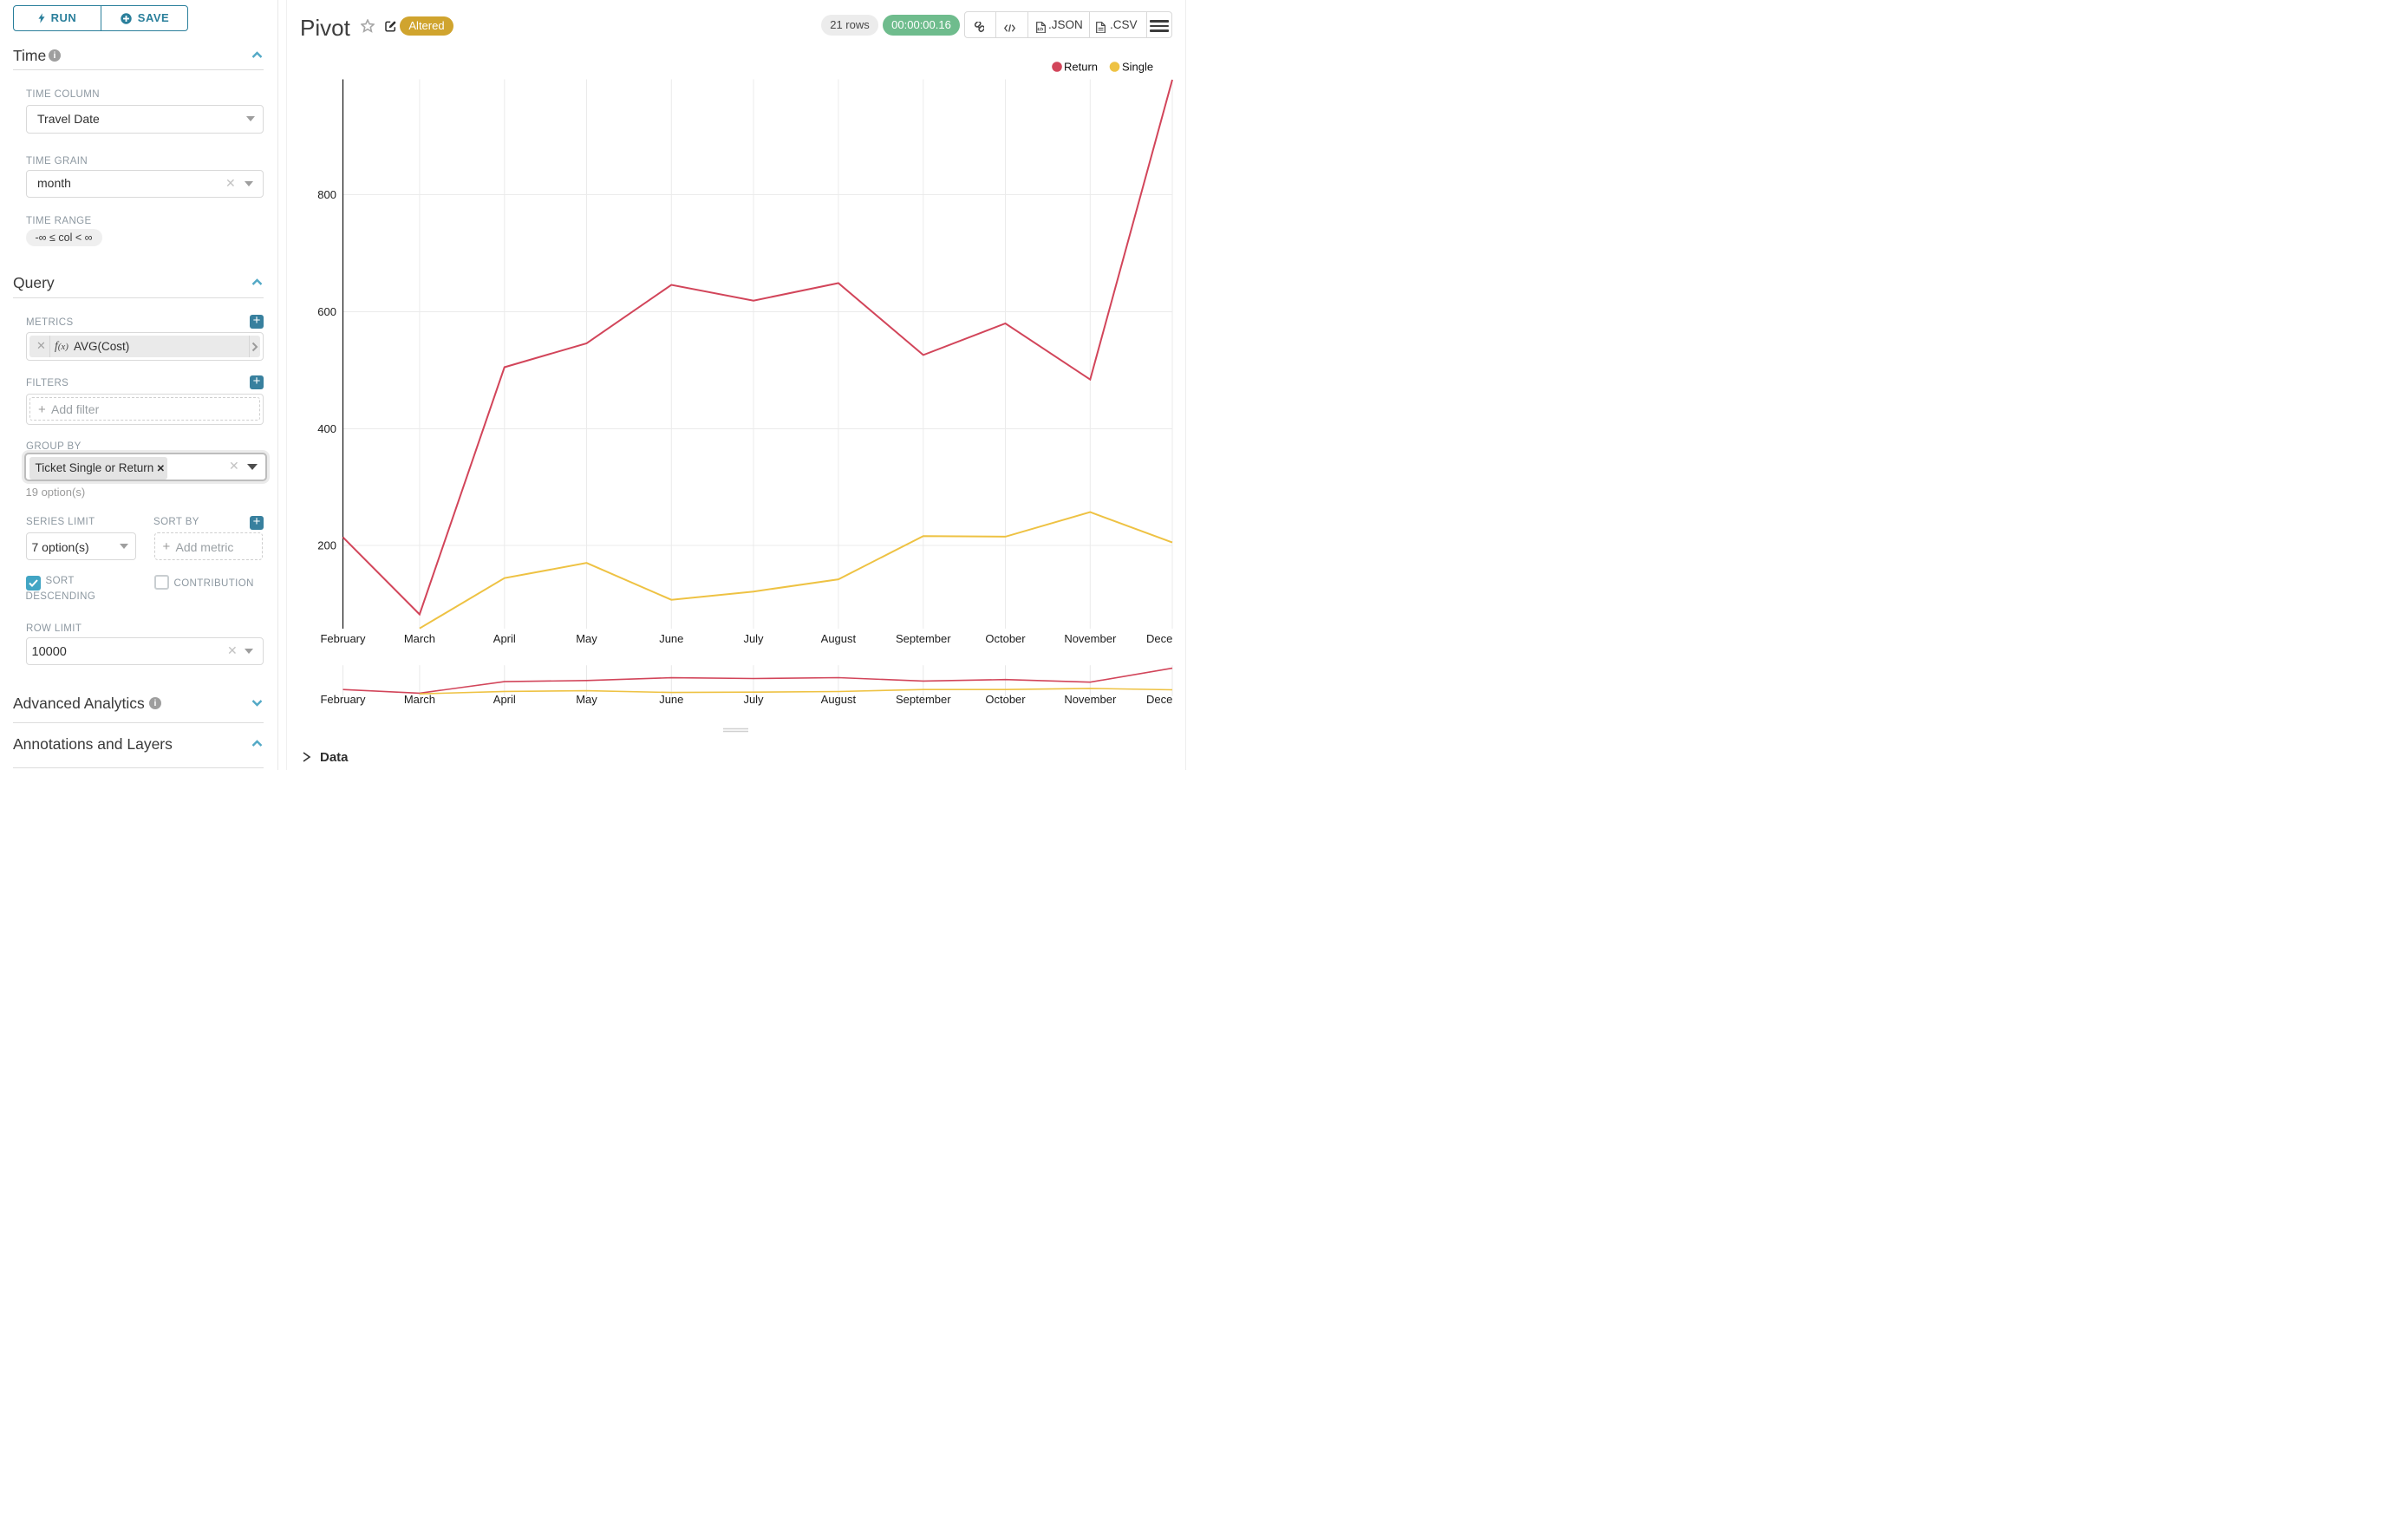  What do you see at coordinates (326, 194) in the screenshot?
I see `svg-text: 800` at bounding box center [326, 194].